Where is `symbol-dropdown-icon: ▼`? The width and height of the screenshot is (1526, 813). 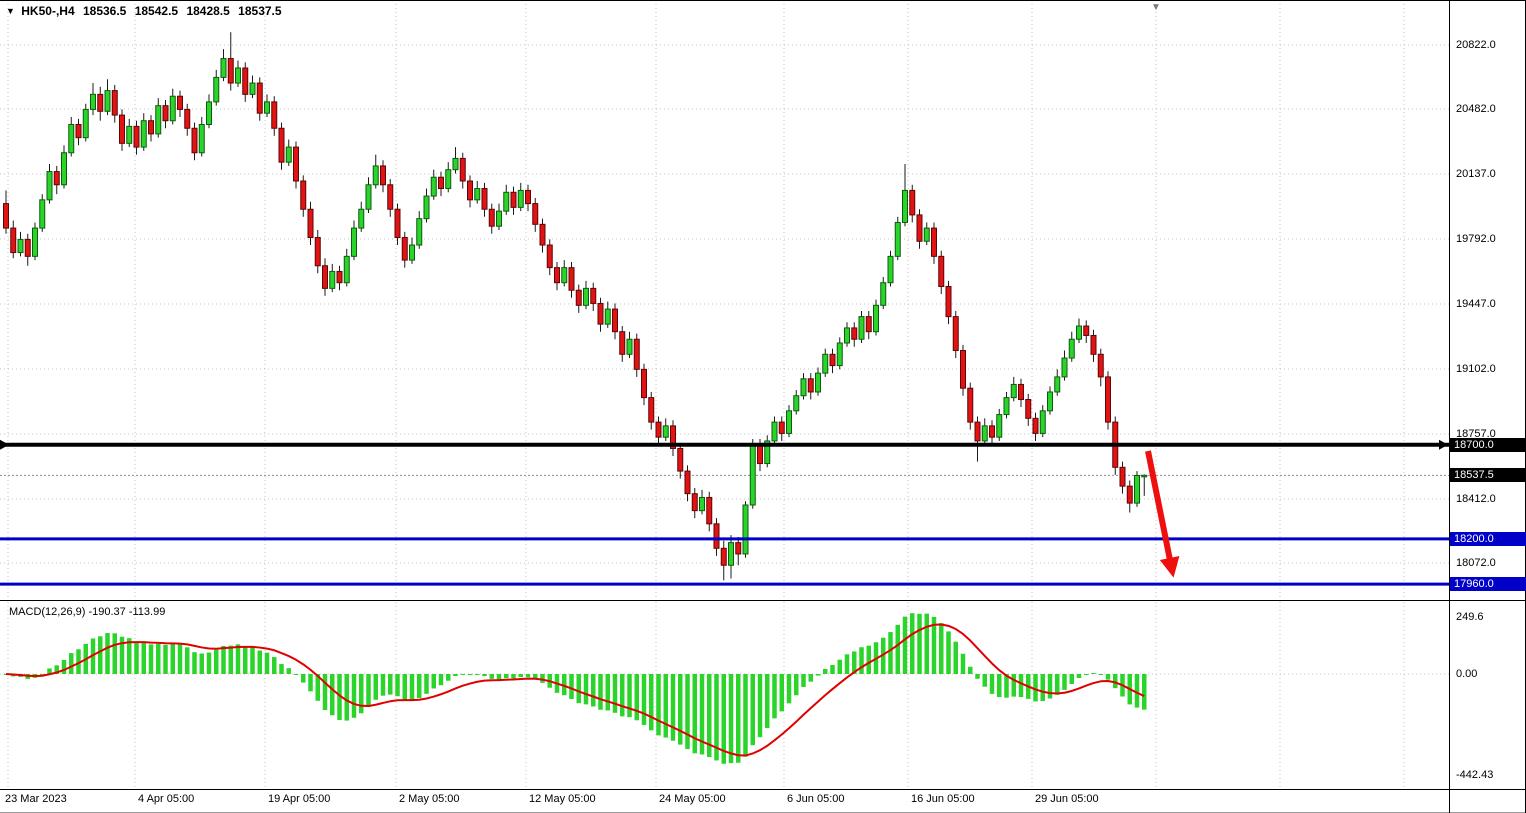 symbol-dropdown-icon: ▼ is located at coordinates (10, 11).